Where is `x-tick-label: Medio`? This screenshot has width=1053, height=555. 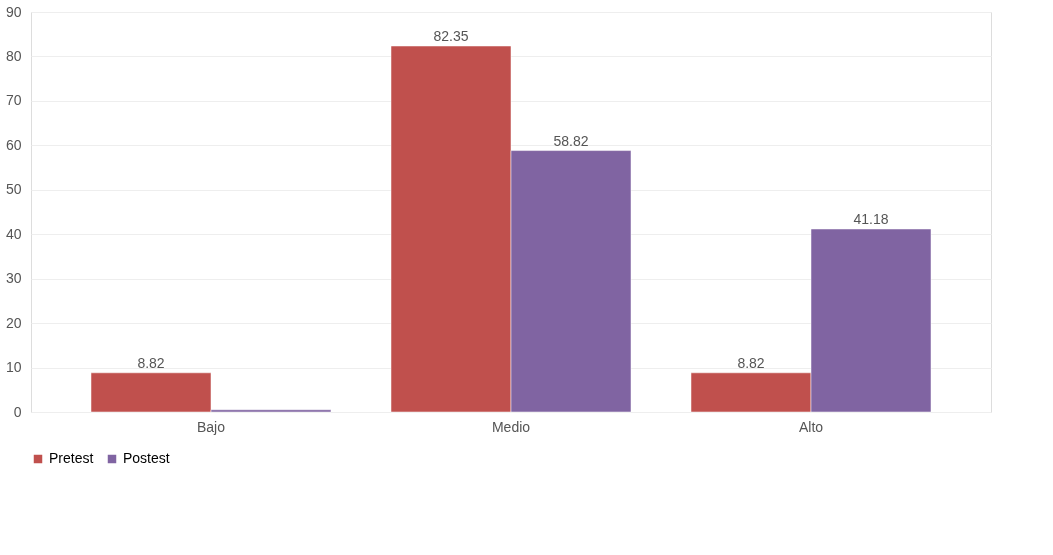
x-tick-label: Medio is located at coordinates (511, 426).